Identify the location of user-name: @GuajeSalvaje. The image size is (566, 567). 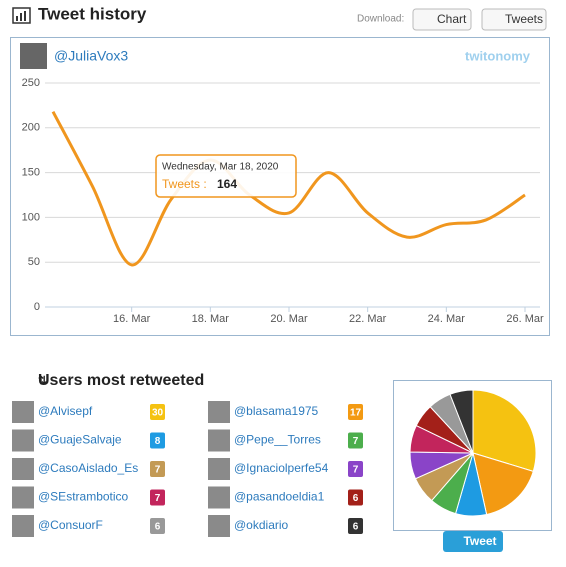
(80, 440).